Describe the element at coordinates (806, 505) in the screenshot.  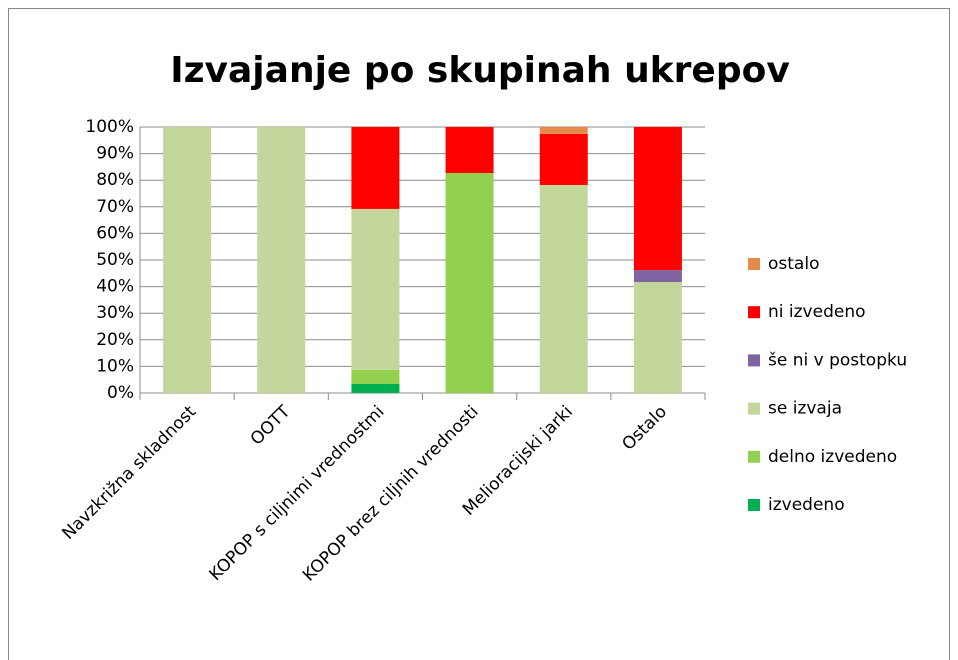
I see `legend-label: izvedeno` at that location.